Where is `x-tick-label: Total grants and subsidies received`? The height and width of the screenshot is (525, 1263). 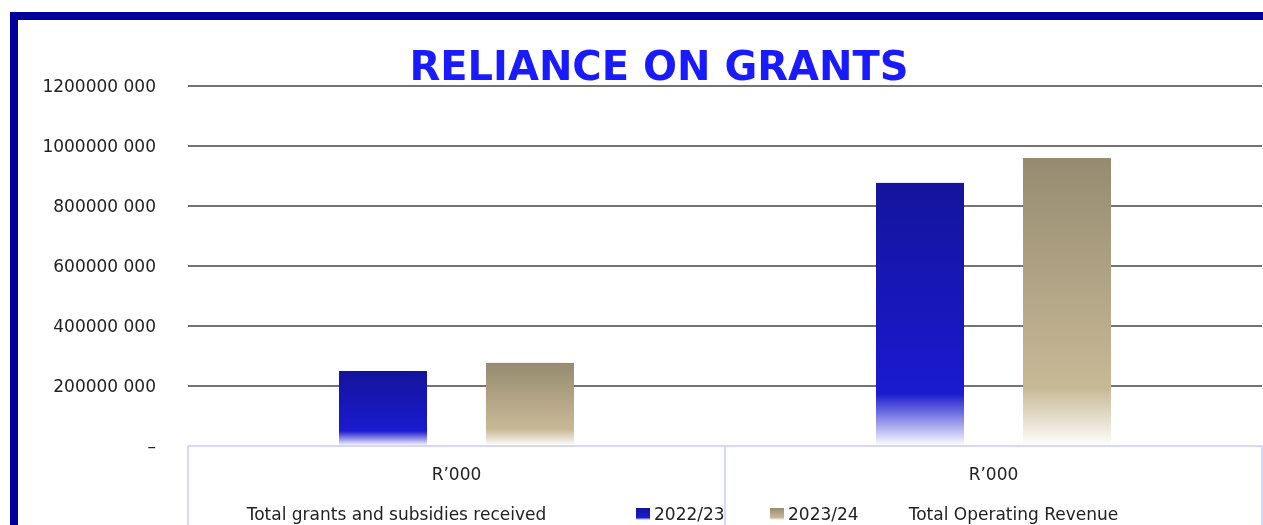 x-tick-label: Total grants and subsidies received is located at coordinates (396, 514).